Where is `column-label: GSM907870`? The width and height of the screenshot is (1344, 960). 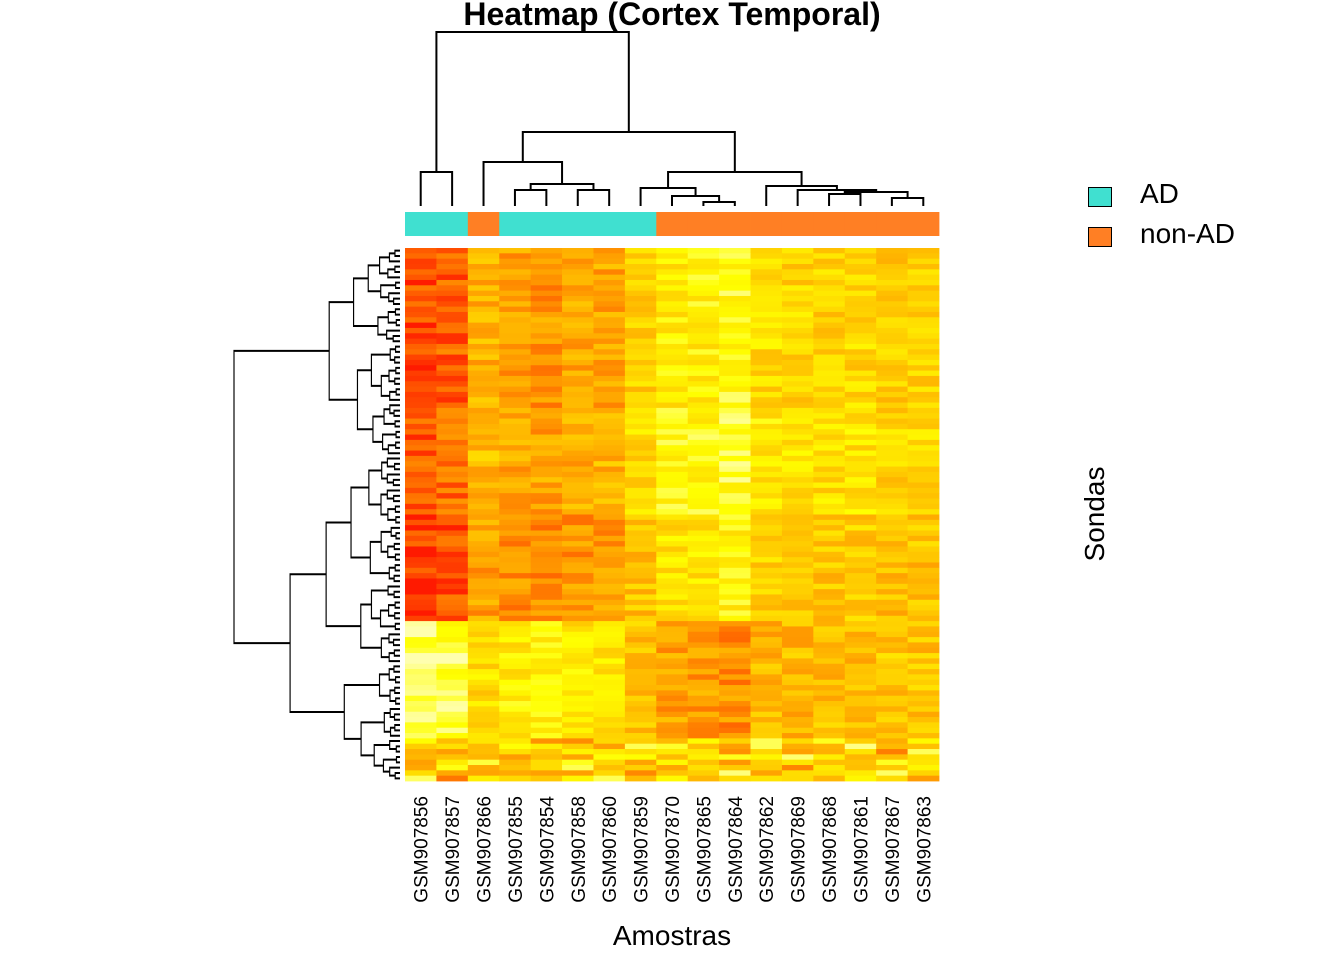
column-label: GSM907870 is located at coordinates (673, 849).